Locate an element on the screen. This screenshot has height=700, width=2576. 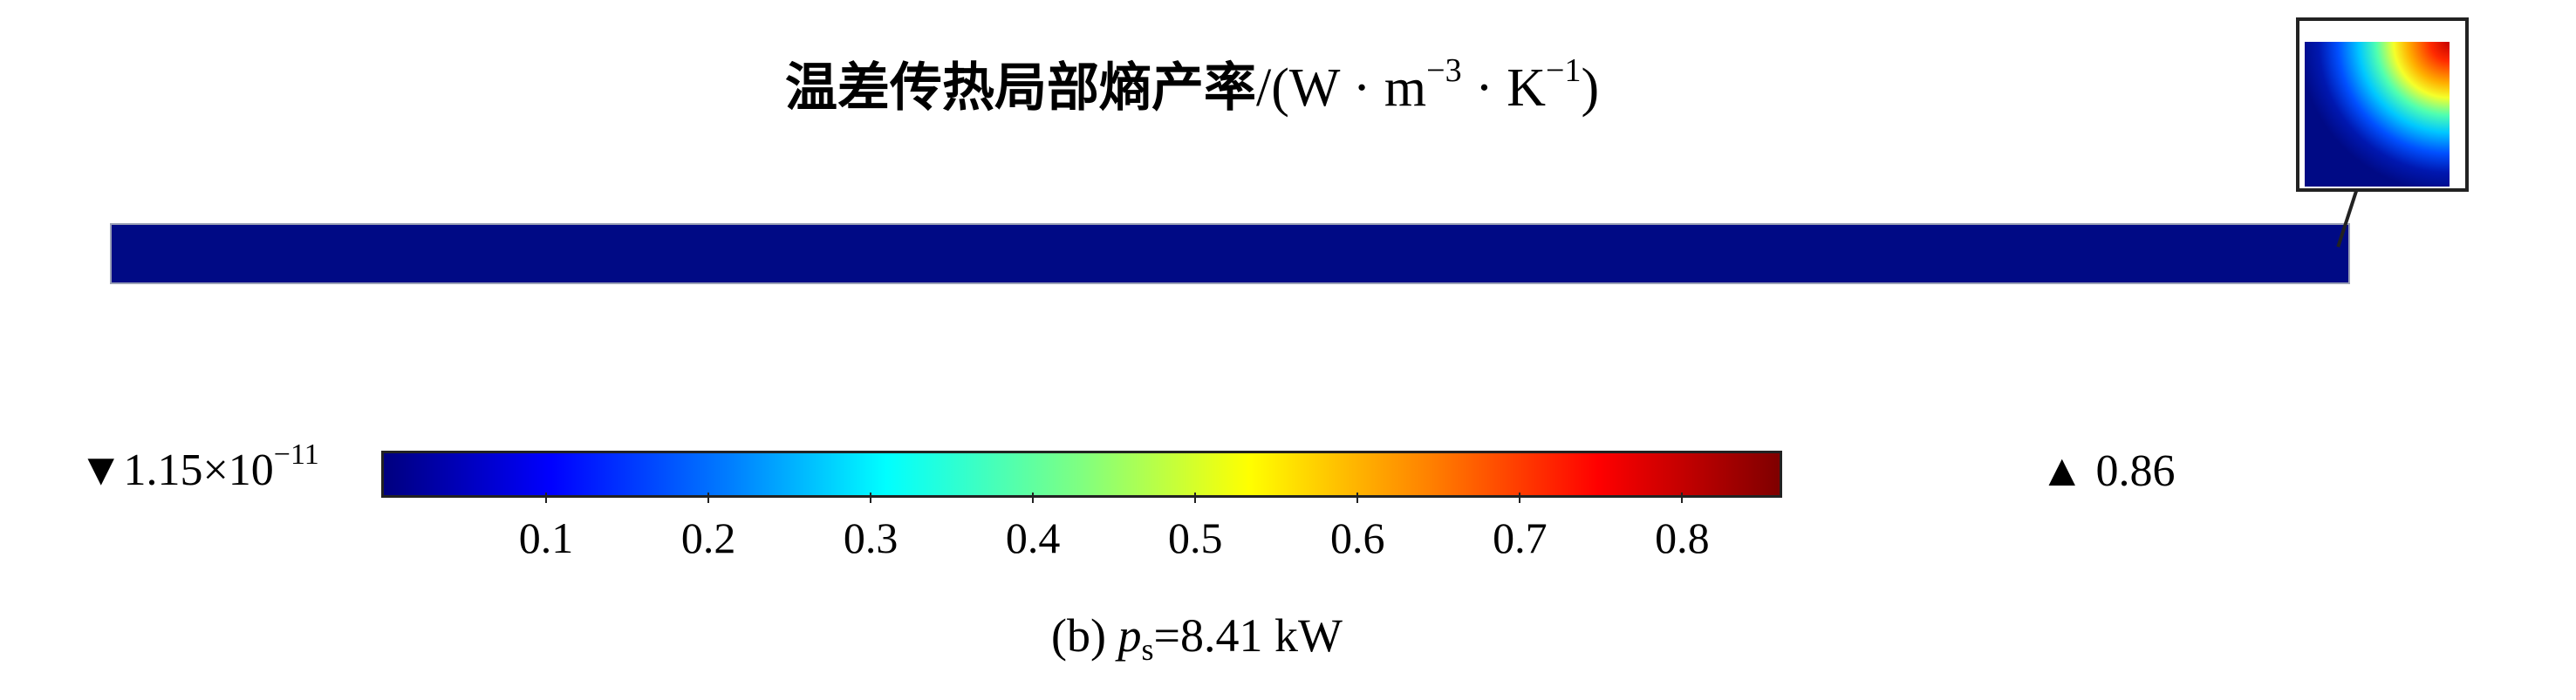
figure-title: 温差传热局部熵产率/(W · m−3 · K−1) is located at coordinates (1192, 85).